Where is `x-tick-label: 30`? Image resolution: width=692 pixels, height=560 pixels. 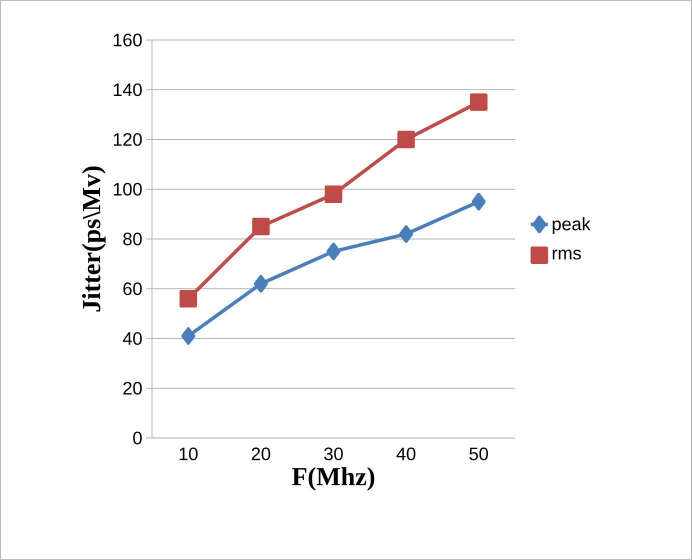 x-tick-label: 30 is located at coordinates (333, 454).